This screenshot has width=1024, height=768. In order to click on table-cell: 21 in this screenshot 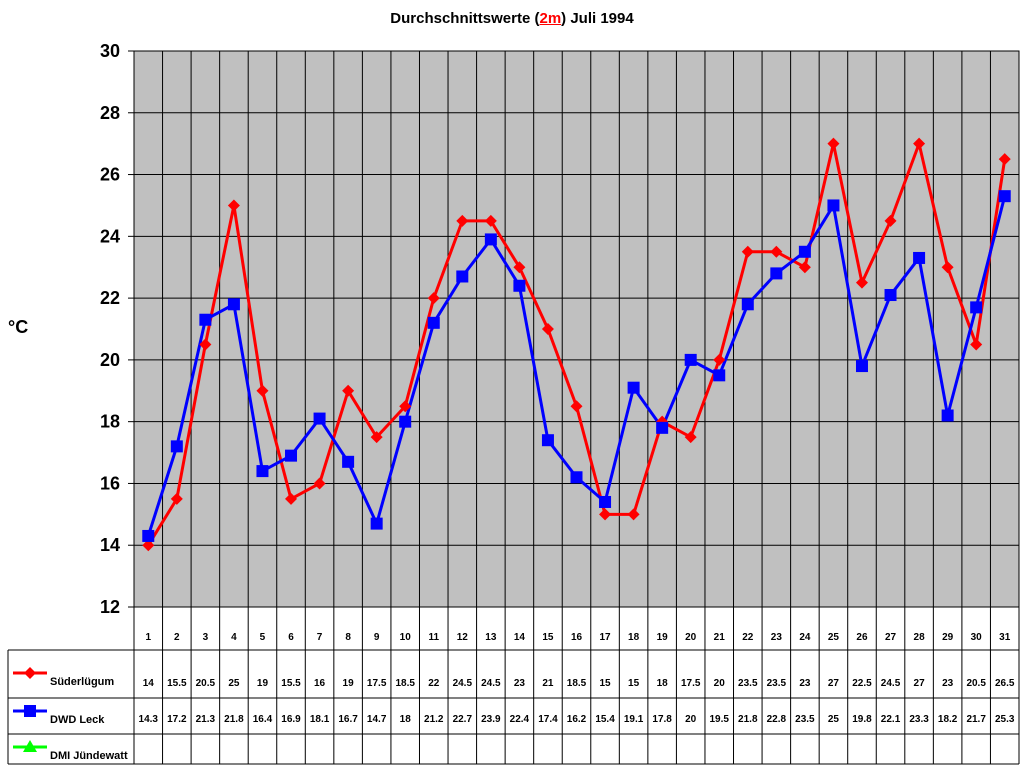, I will do `click(548, 683)`.